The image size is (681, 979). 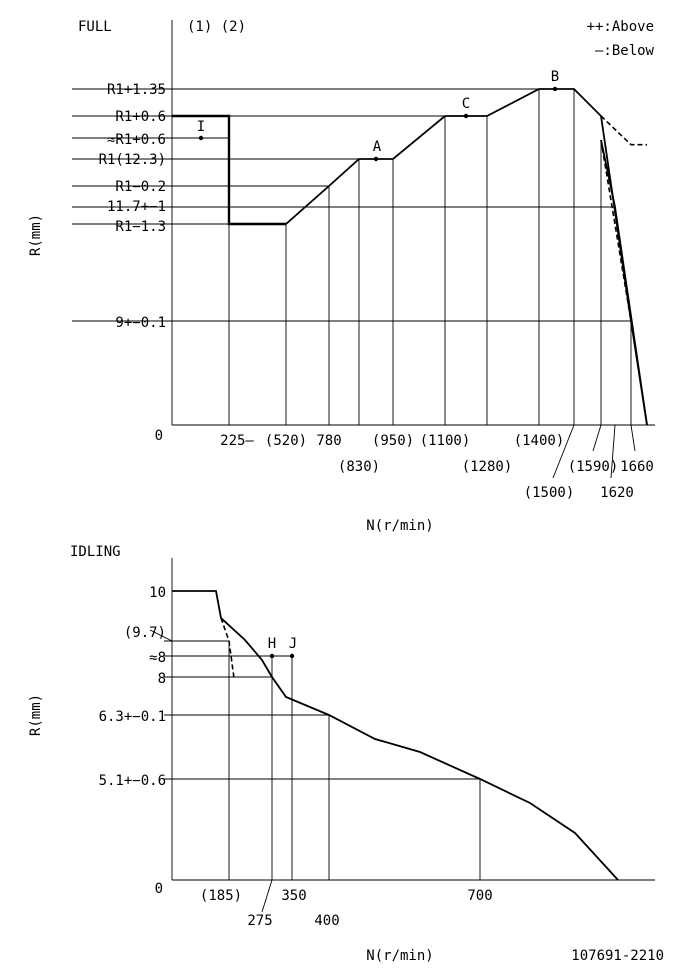 I want to click on full-y-axis-label: R(mm), so click(x=36, y=235).